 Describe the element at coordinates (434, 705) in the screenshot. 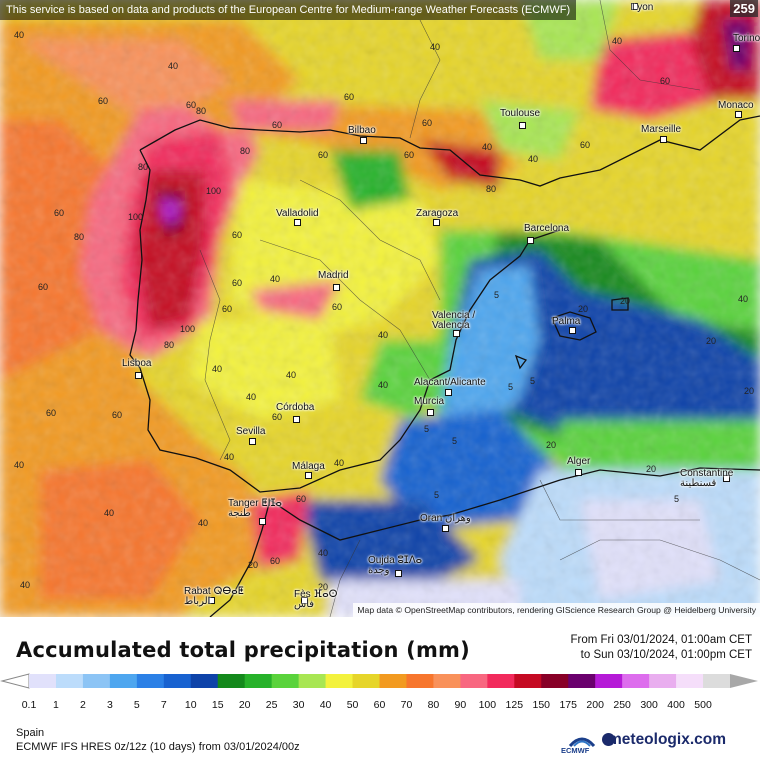

I see `legend-value: 80` at that location.